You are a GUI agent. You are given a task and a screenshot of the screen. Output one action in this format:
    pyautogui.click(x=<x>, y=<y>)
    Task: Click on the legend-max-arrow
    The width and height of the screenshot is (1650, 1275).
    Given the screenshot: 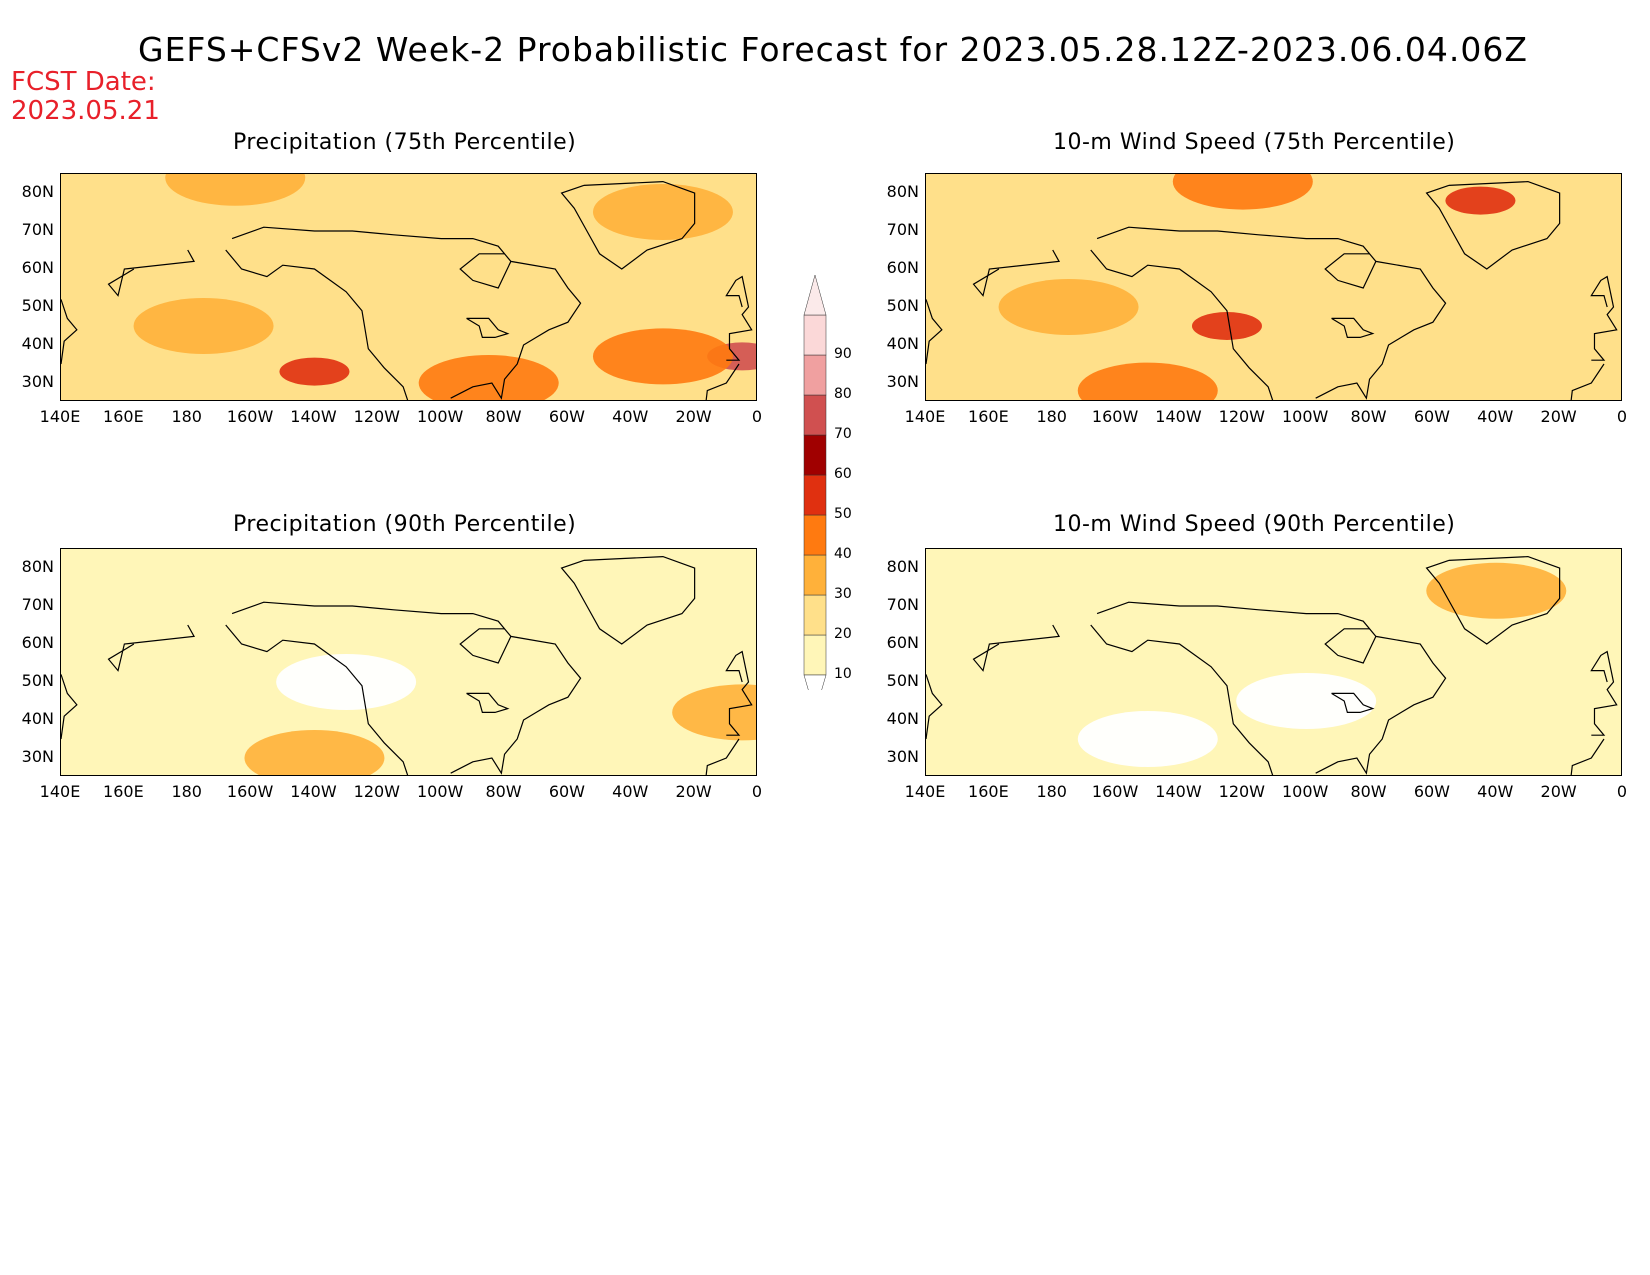 What is the action you would take?
    pyautogui.click(x=815, y=295)
    